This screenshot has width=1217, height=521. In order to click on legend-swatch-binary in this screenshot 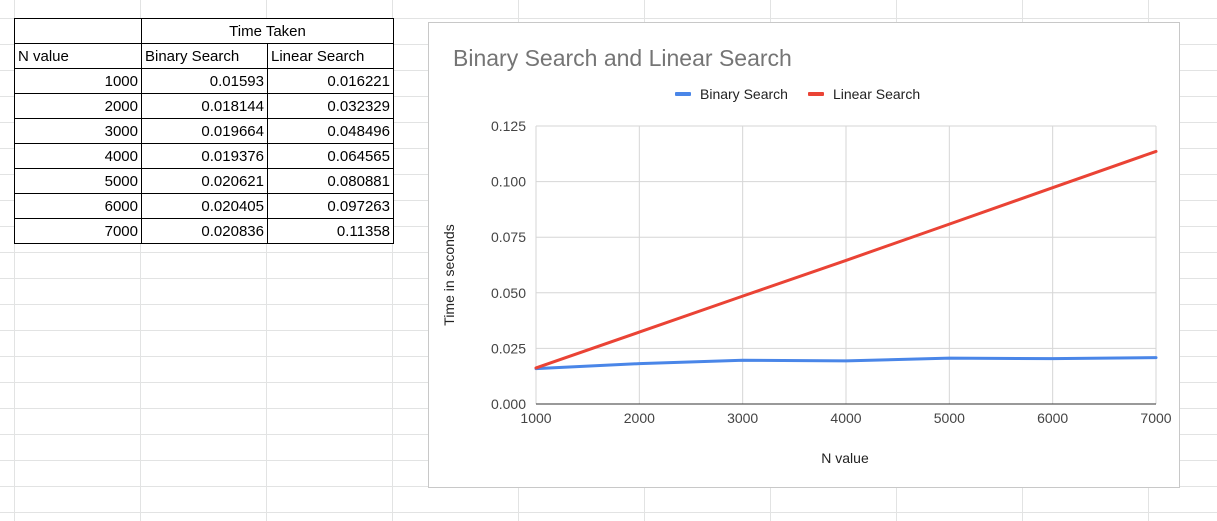, I will do `click(683, 94)`.